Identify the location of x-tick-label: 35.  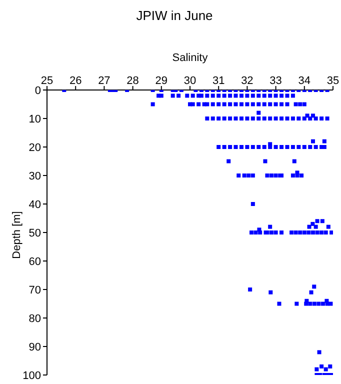
(333, 81).